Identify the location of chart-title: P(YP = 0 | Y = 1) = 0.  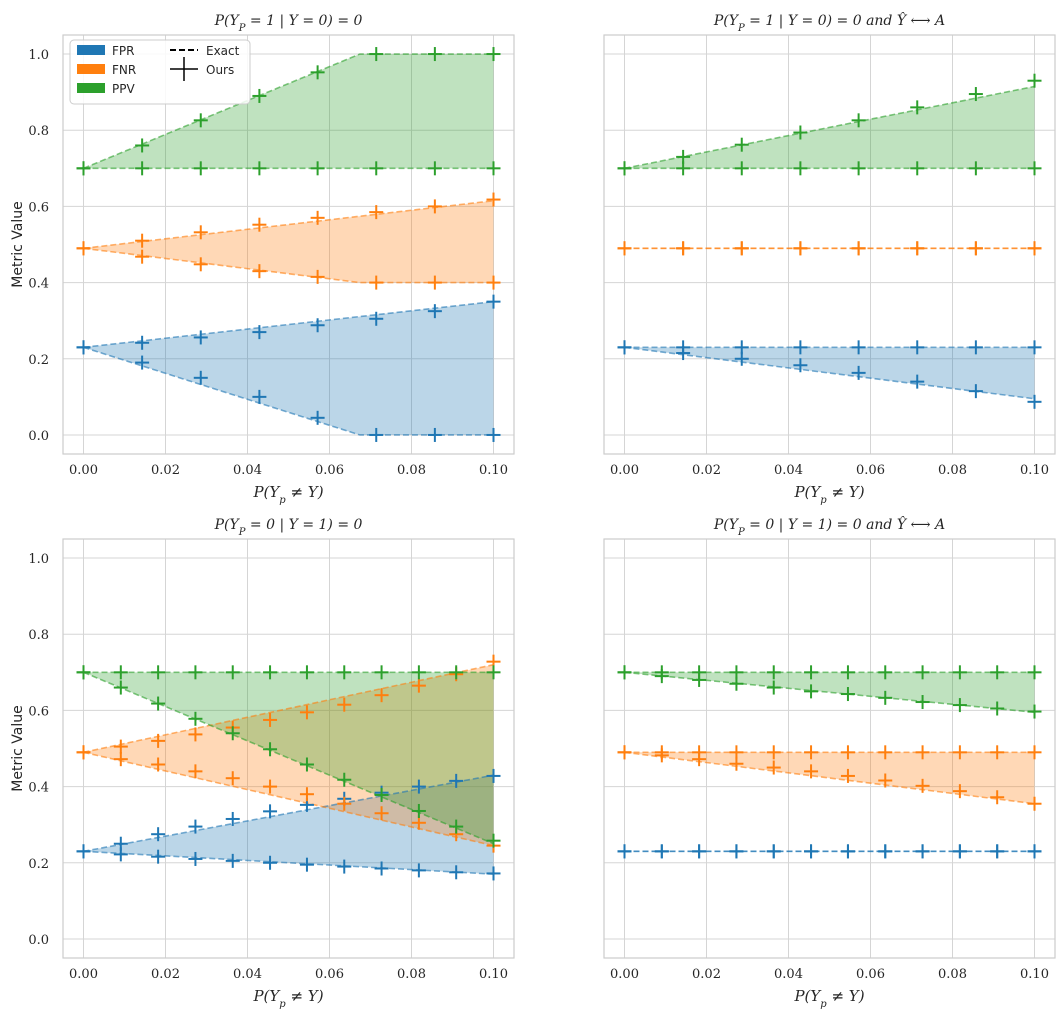
(288, 527).